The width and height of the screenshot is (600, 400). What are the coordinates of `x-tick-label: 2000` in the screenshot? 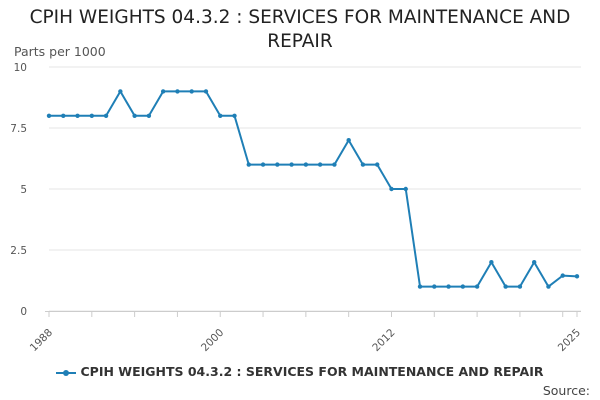 It's located at (212, 340).